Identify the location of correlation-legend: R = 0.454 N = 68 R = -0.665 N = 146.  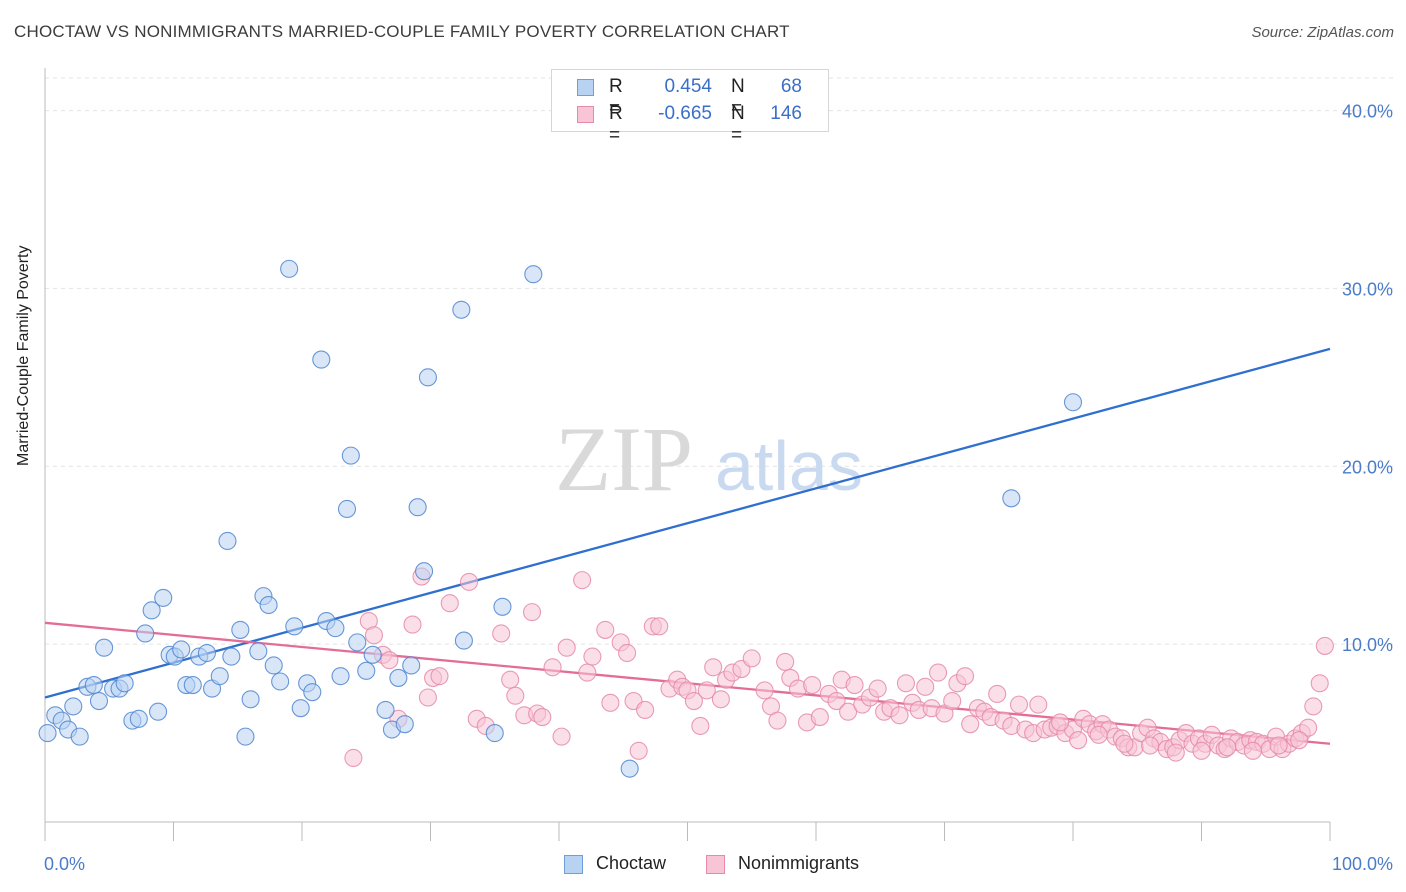
(690, 107).